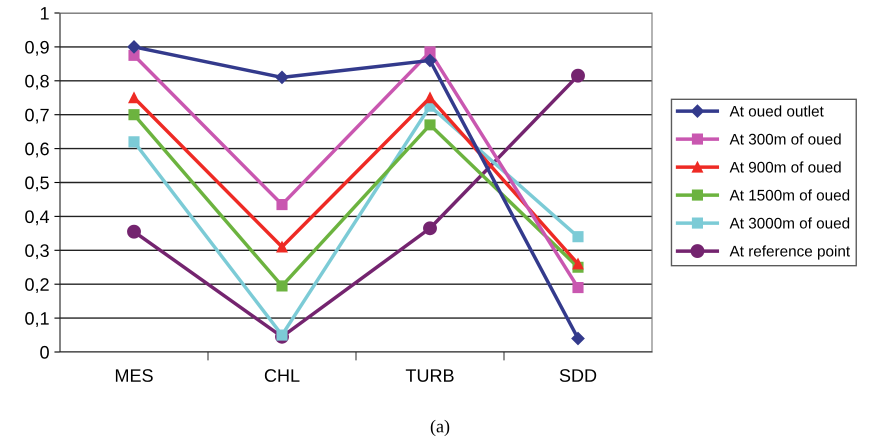 This screenshot has height=445, width=880. Describe the element at coordinates (440, 428) in the screenshot. I see `text: (a)` at that location.